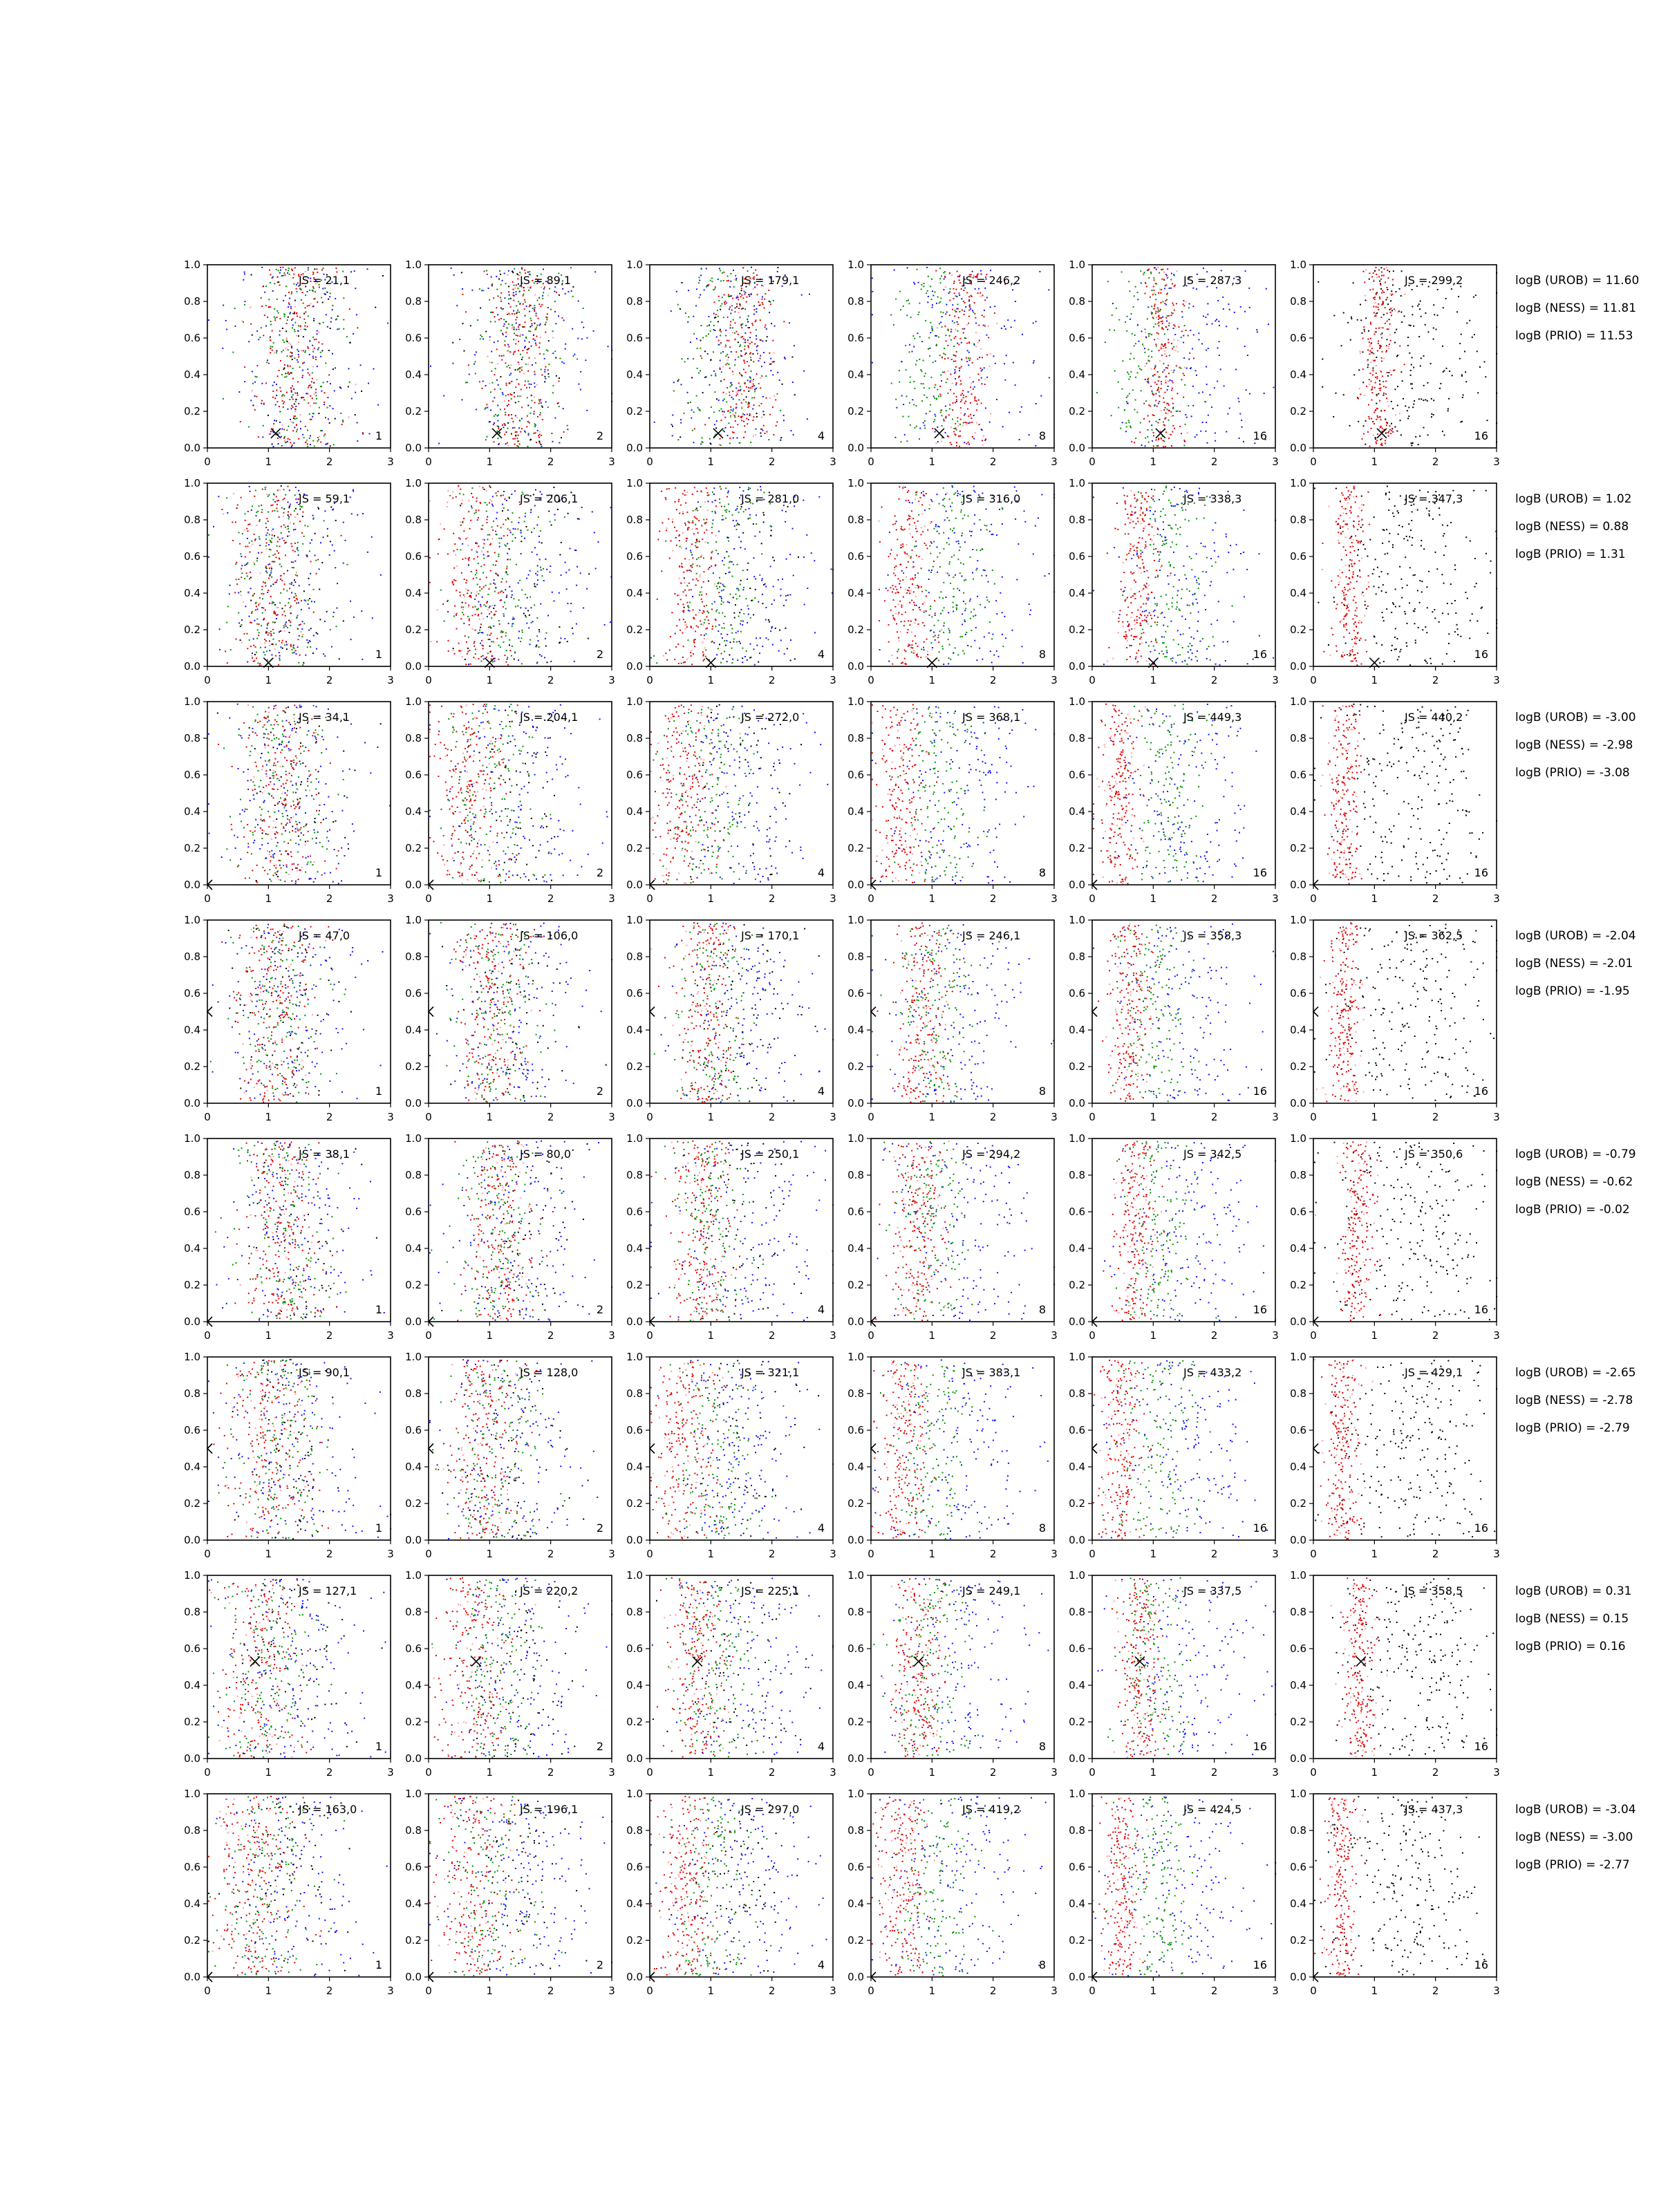 The height and width of the screenshot is (2212, 1659). What do you see at coordinates (1054, 462) in the screenshot?
I see `x-tick-label: 3` at bounding box center [1054, 462].